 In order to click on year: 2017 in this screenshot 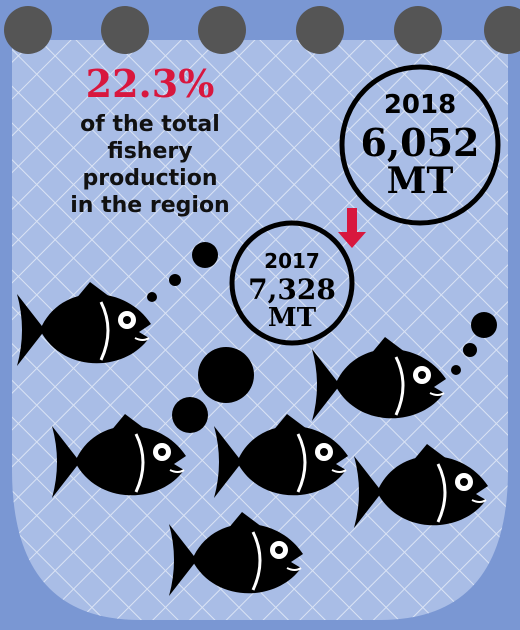, I will do `click(292, 261)`.